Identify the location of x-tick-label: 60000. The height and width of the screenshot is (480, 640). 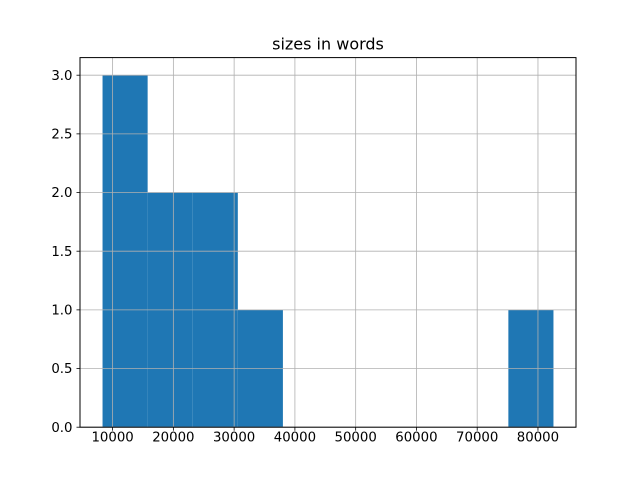
(416, 438).